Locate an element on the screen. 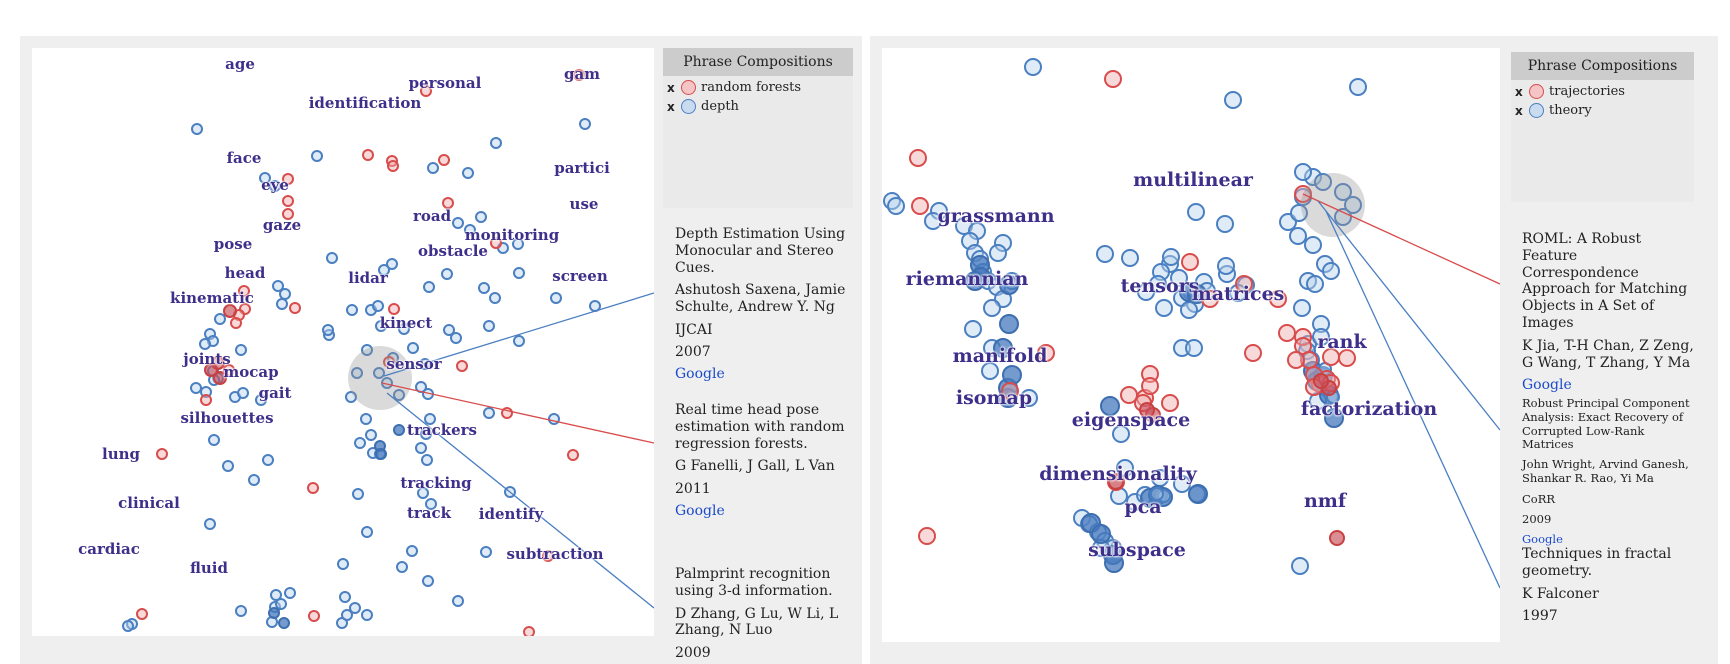 This screenshot has width=1730, height=664. term-label: fluid is located at coordinates (209, 568).